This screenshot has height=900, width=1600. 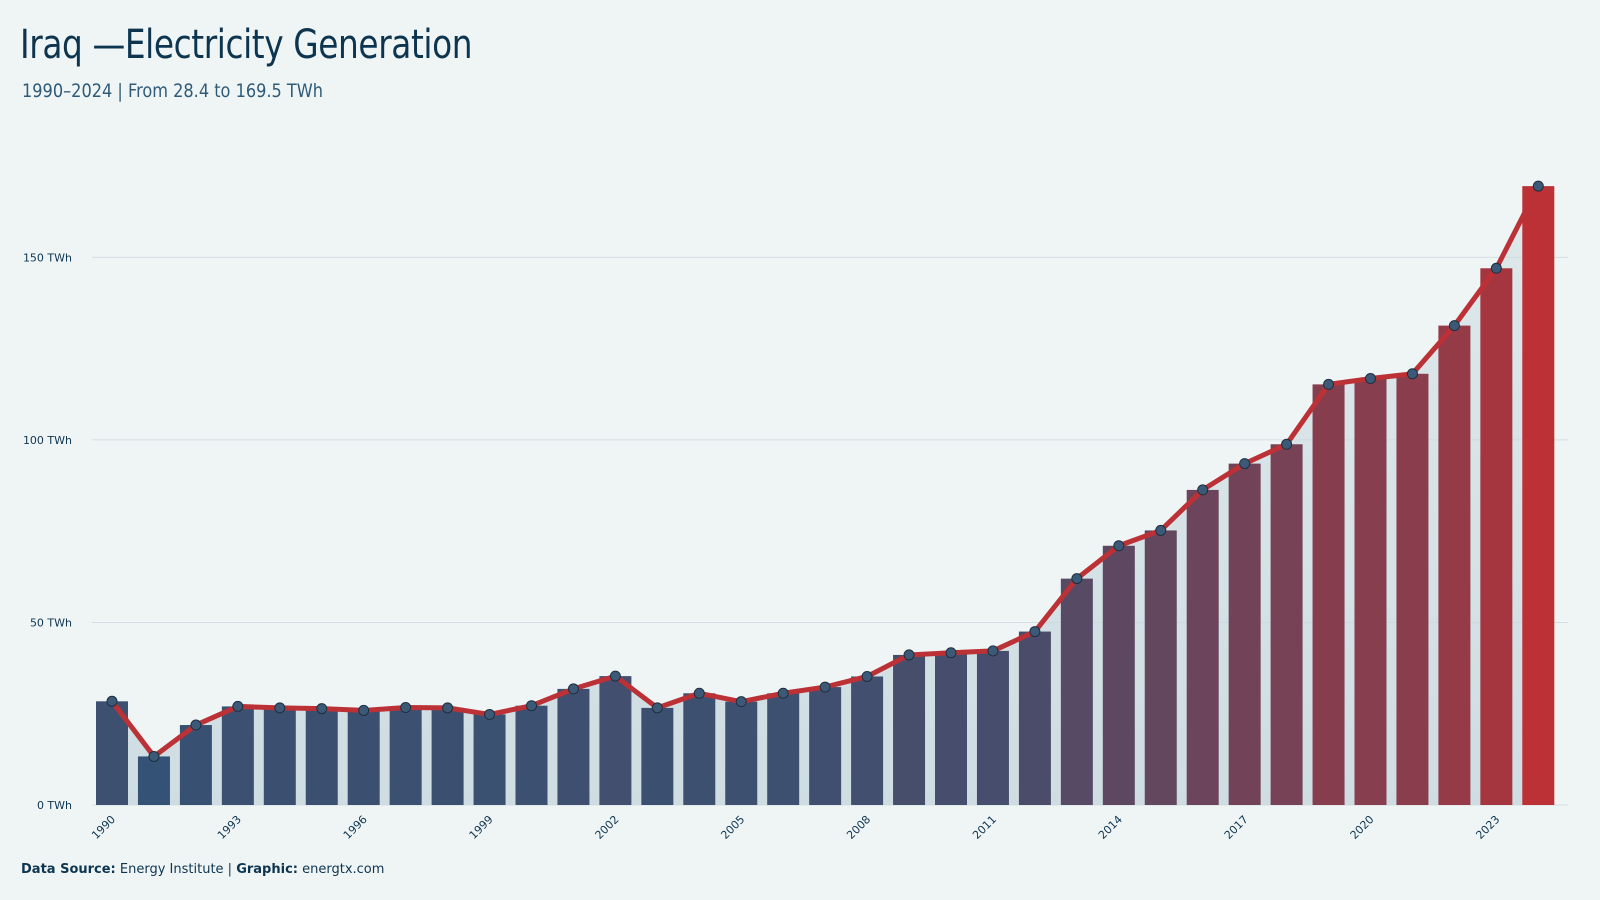 I want to click on bar-2021, so click(x=1412, y=589).